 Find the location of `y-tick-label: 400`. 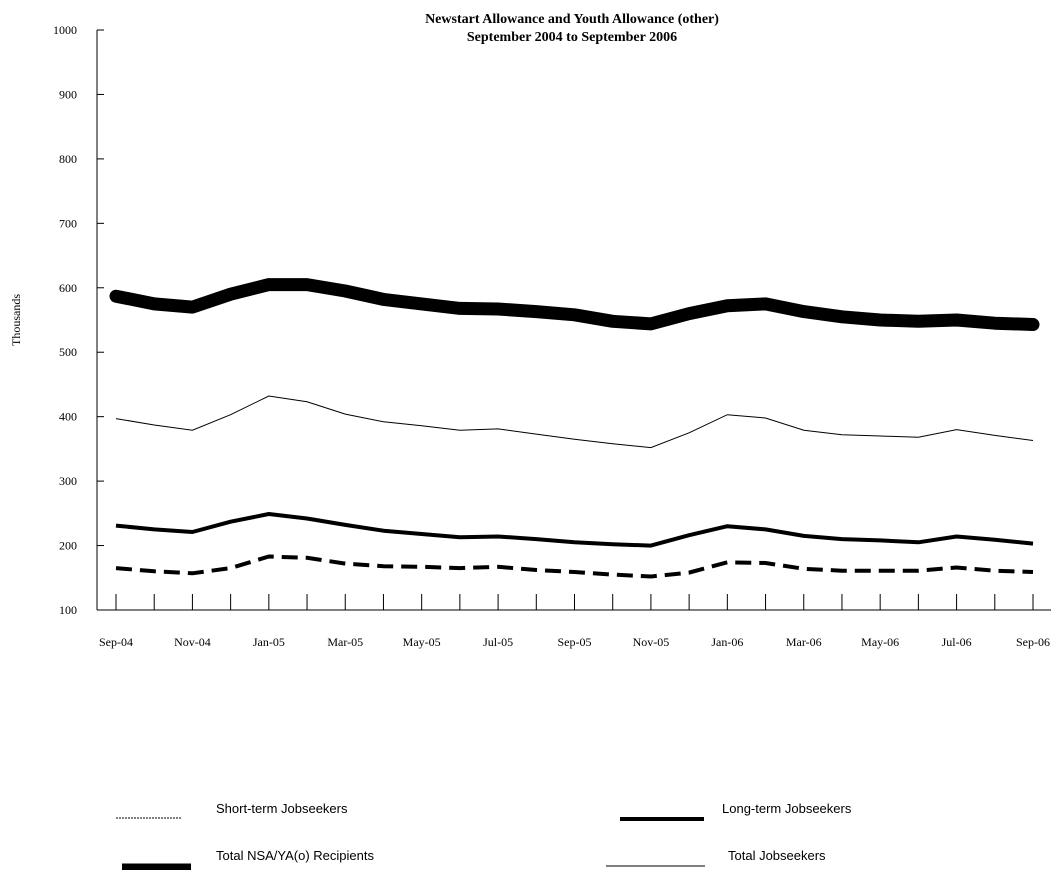

y-tick-label: 400 is located at coordinates (68, 417).